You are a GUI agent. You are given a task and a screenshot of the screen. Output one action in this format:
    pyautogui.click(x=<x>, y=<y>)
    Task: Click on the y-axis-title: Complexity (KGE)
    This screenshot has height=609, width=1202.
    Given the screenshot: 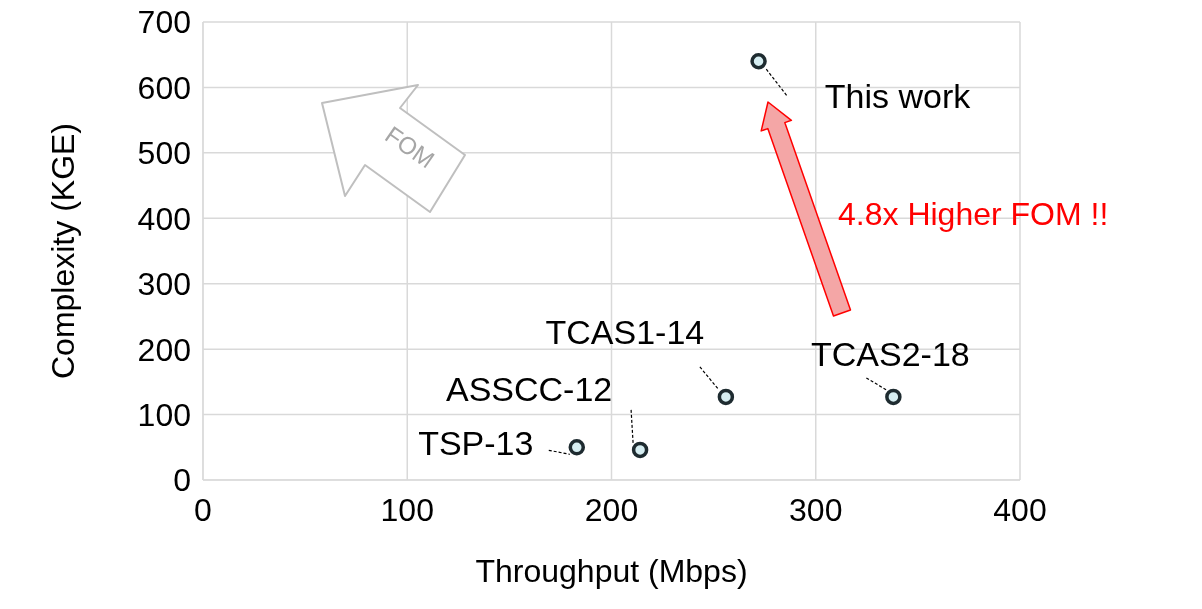 What is the action you would take?
    pyautogui.click(x=63, y=251)
    